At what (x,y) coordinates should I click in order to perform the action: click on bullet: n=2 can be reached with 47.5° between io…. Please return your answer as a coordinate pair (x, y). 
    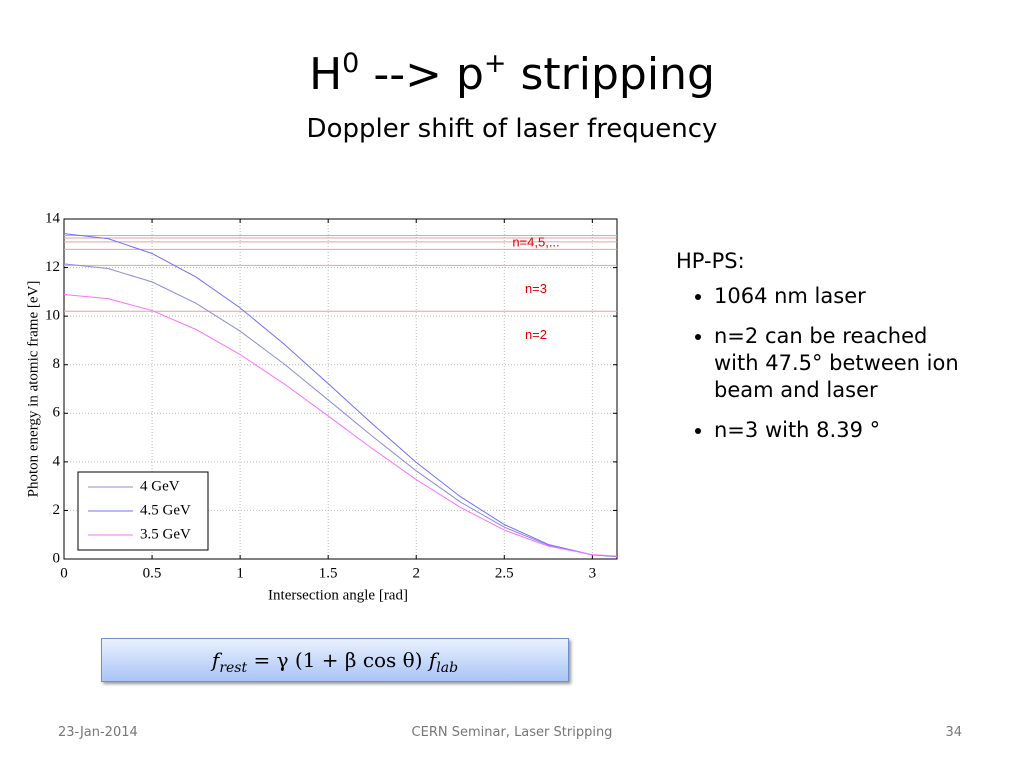
    Looking at the image, I should click on (845, 363).